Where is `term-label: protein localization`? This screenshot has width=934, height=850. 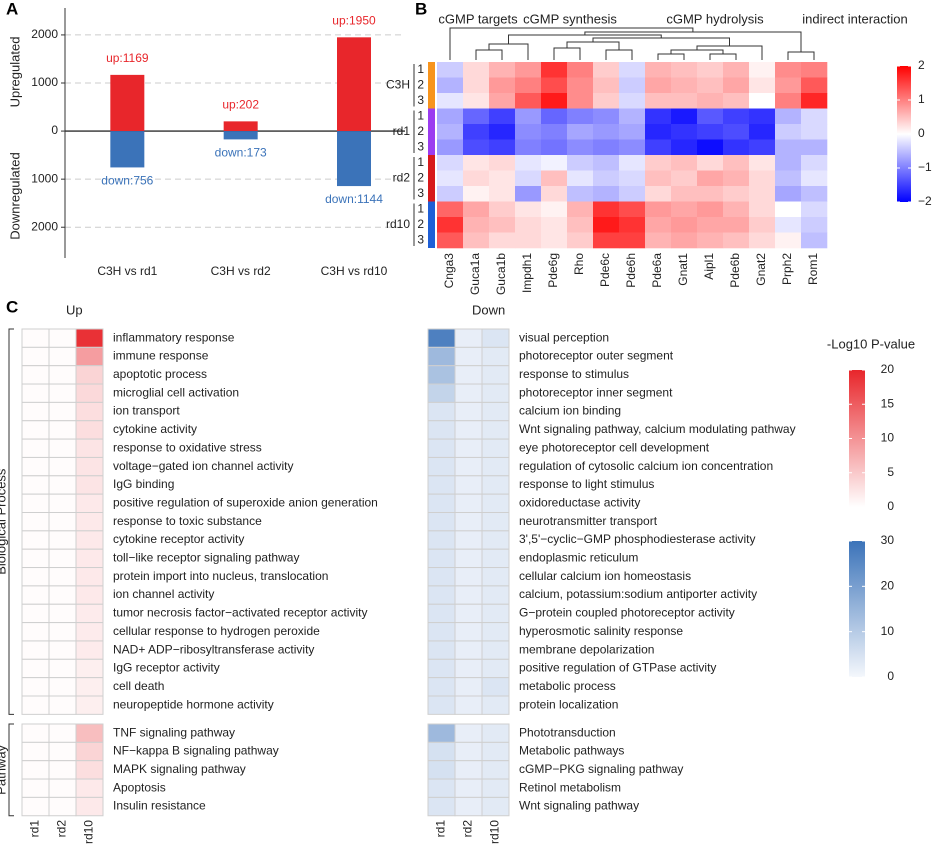
term-label: protein localization is located at coordinates (568, 704).